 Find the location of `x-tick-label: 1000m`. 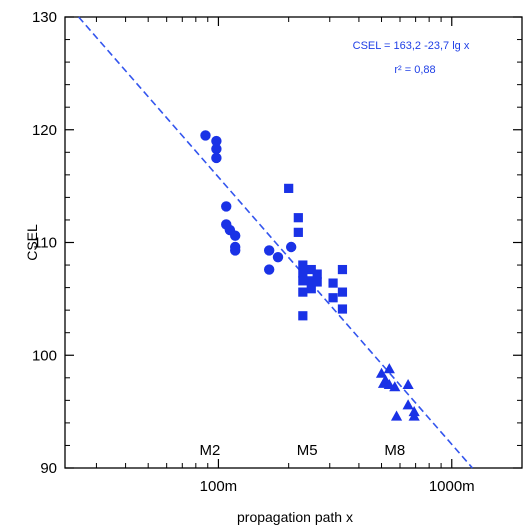

x-tick-label: 1000m is located at coordinates (452, 486).